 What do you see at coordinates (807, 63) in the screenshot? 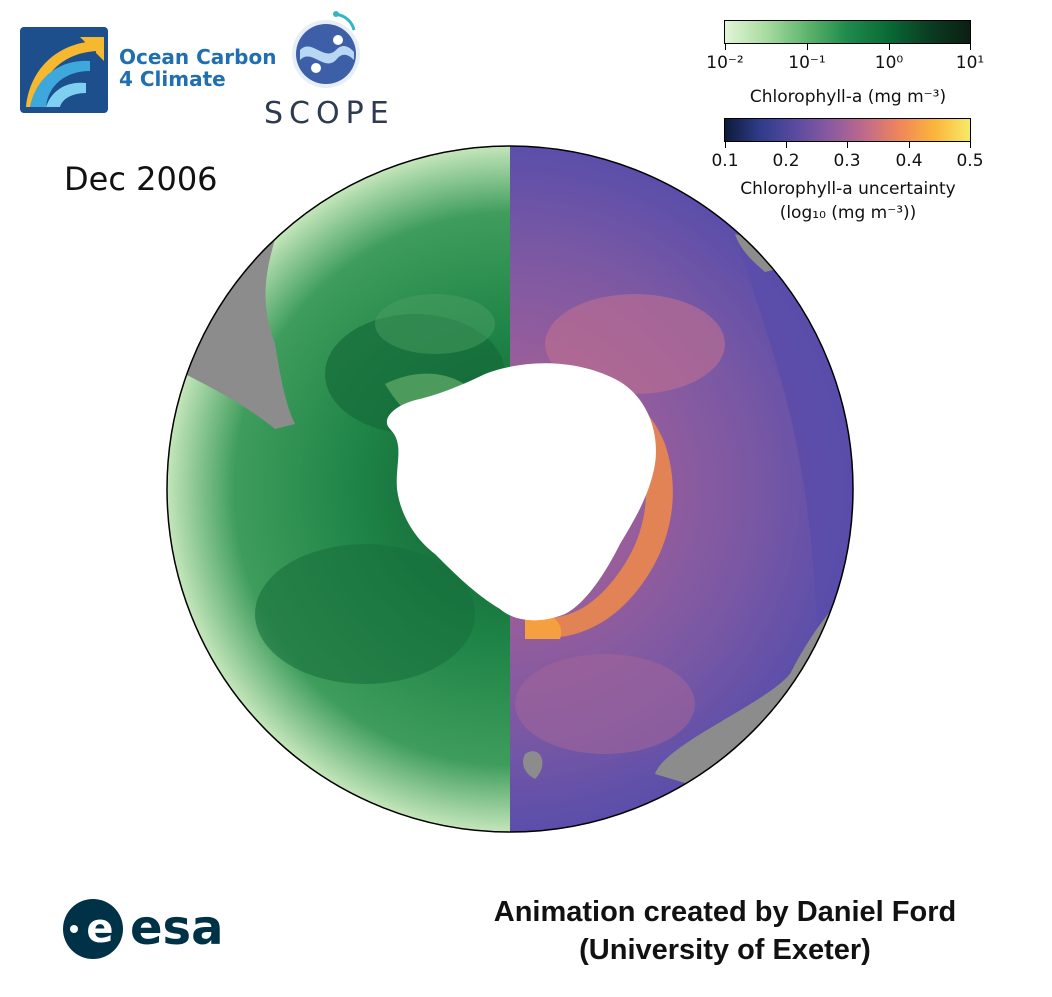
I see `chl-tick-1: 10⁻¹` at bounding box center [807, 63].